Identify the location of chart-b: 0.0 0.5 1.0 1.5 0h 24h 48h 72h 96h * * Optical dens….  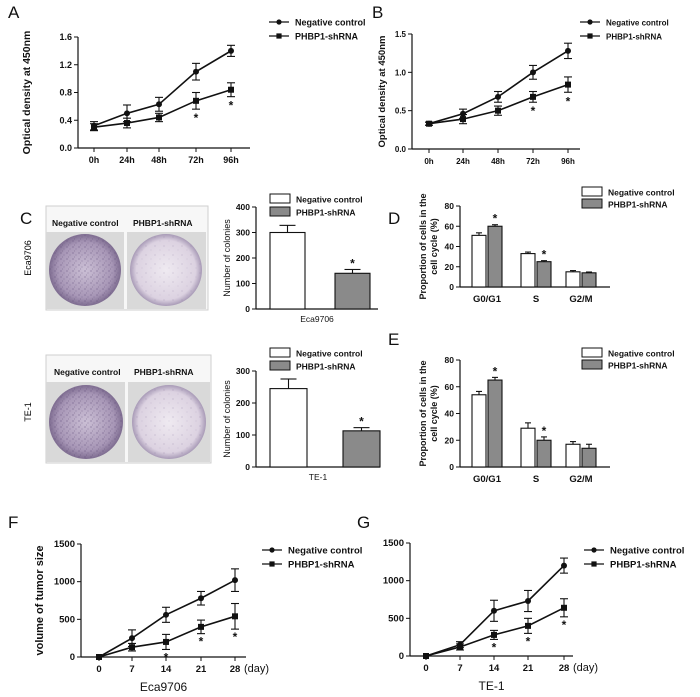
(523, 93).